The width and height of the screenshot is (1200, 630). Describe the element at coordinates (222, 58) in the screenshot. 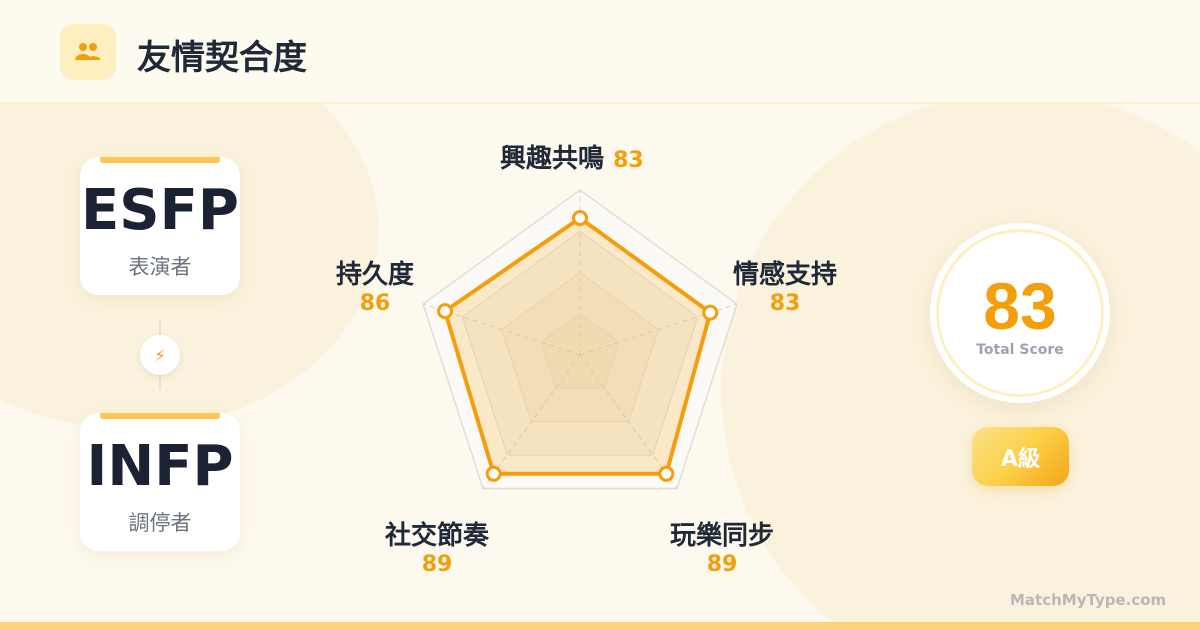

I see `page-title: 友情契合度` at that location.